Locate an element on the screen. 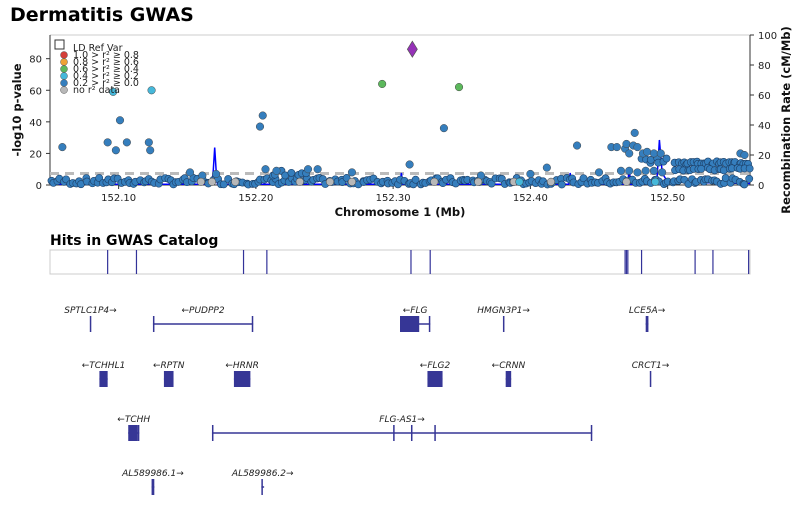 Image resolution: width=800 pixels, height=525 pixels. gene-label: AL589986.2→ is located at coordinates (262, 474).